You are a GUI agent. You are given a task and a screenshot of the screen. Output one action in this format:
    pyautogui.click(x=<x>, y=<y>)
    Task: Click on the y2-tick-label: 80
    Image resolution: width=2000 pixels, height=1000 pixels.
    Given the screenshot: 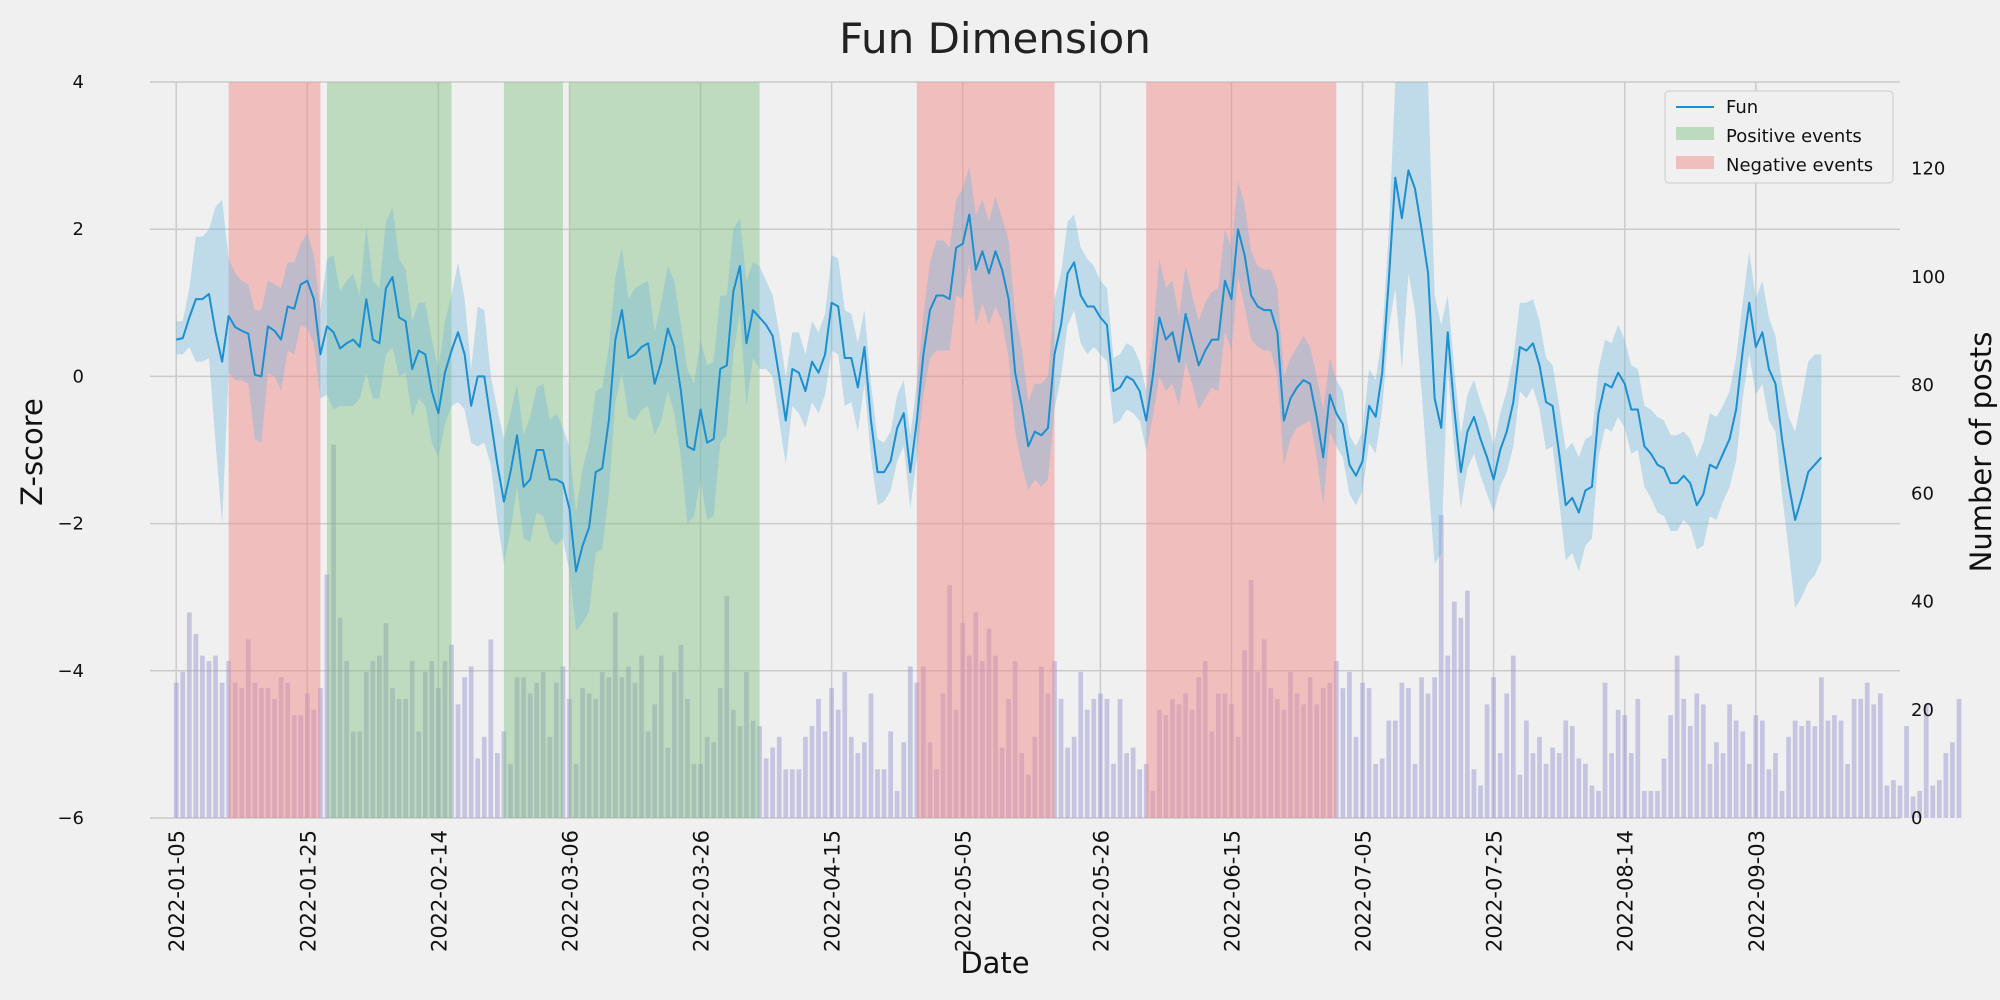 What is the action you would take?
    pyautogui.click(x=1922, y=385)
    